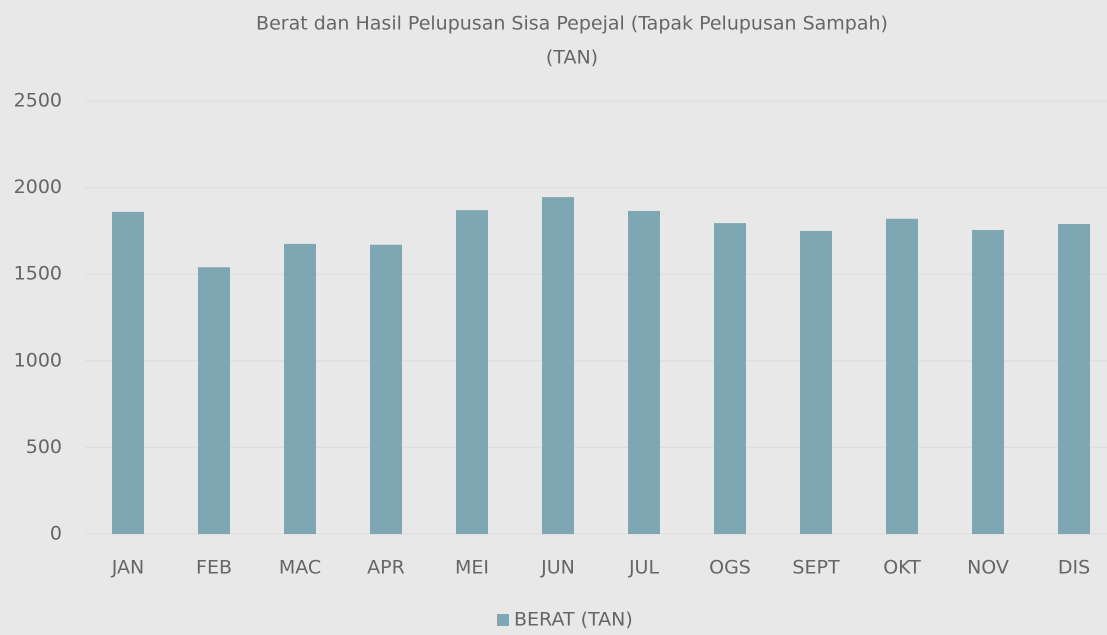 The height and width of the screenshot is (635, 1107). Describe the element at coordinates (902, 568) in the screenshot. I see `x-tick-label: OKT` at that location.